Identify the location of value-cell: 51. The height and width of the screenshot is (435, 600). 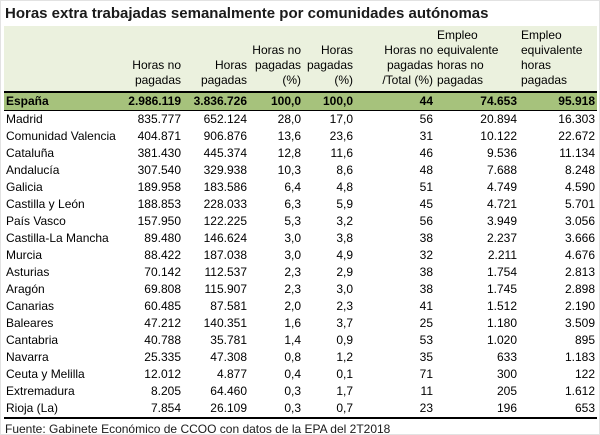
(426, 187).